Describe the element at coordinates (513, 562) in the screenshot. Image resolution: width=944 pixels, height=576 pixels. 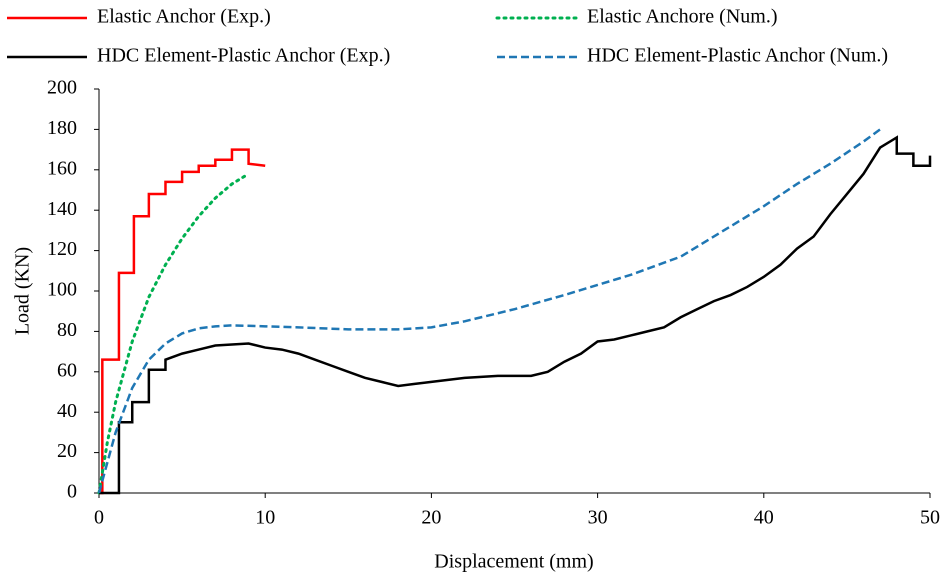
I see `x-axis-title: Displacement (mm)` at that location.